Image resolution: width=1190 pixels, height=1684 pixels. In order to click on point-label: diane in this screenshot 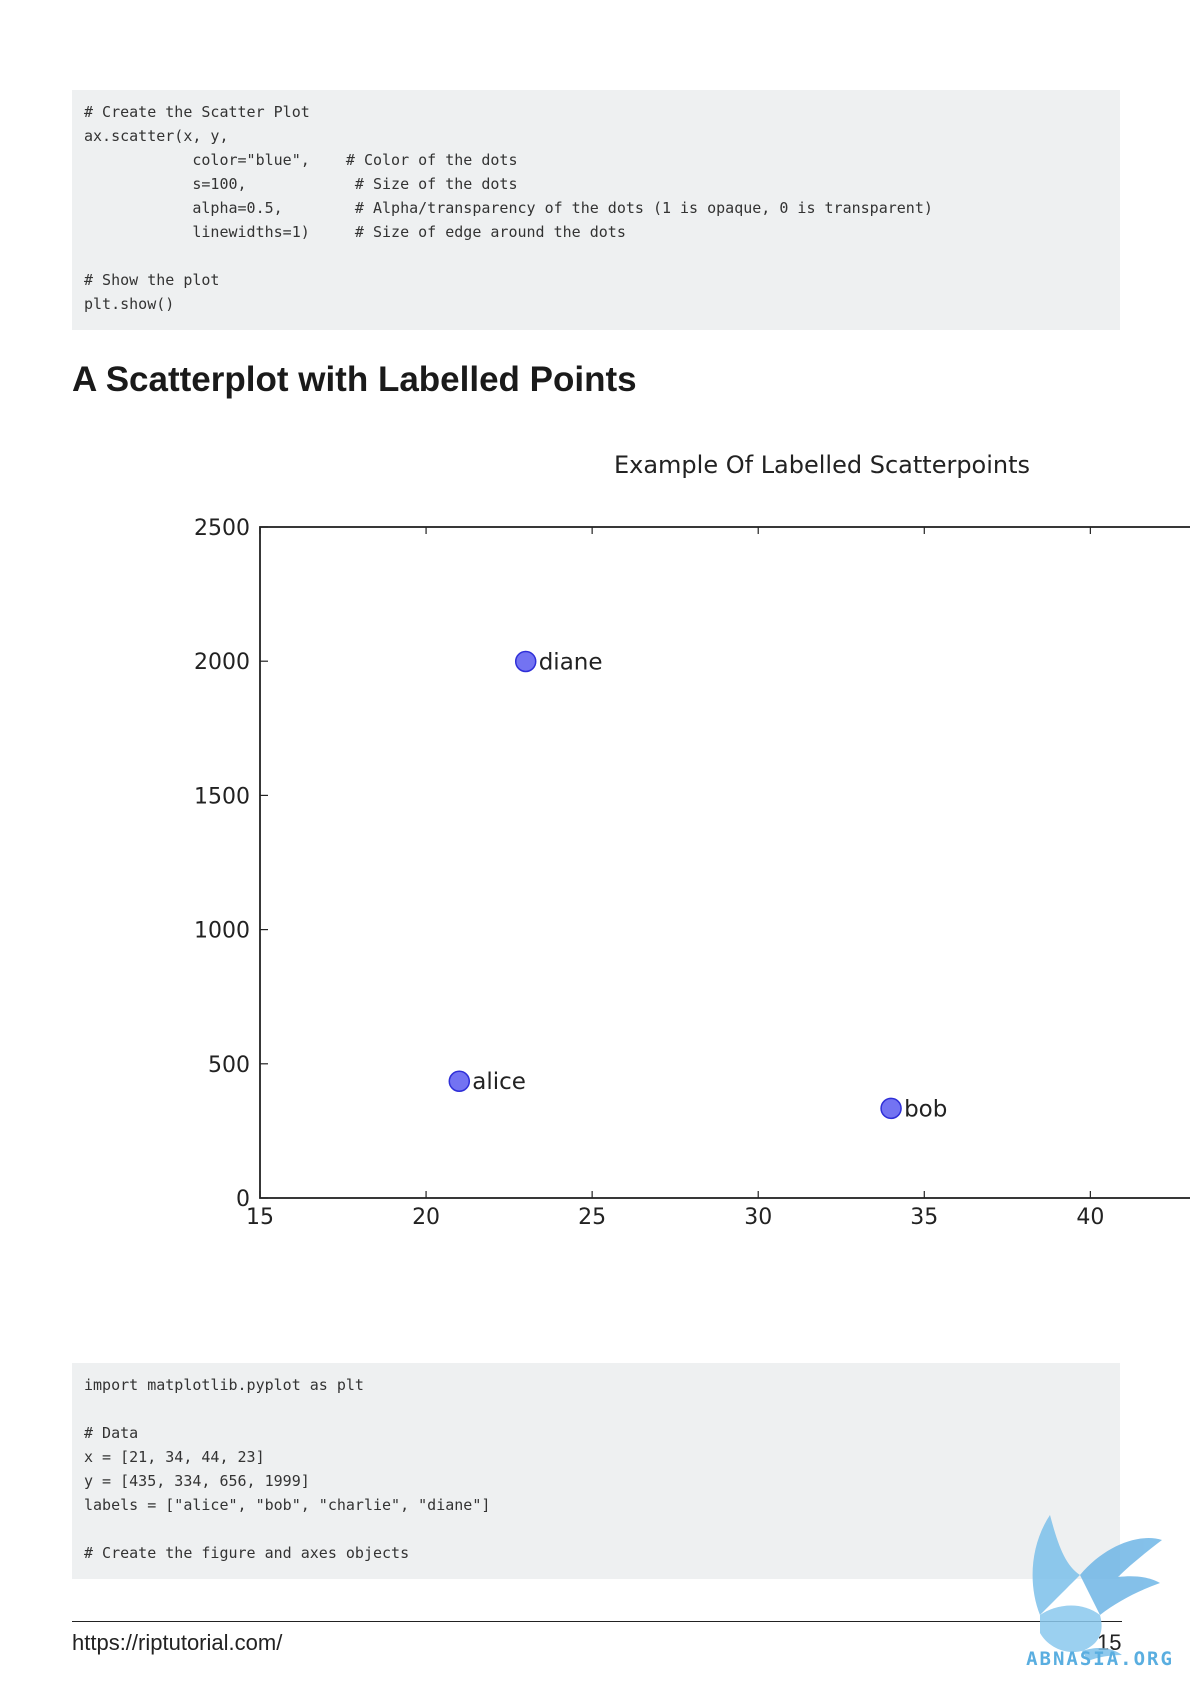, I will do `click(571, 662)`.